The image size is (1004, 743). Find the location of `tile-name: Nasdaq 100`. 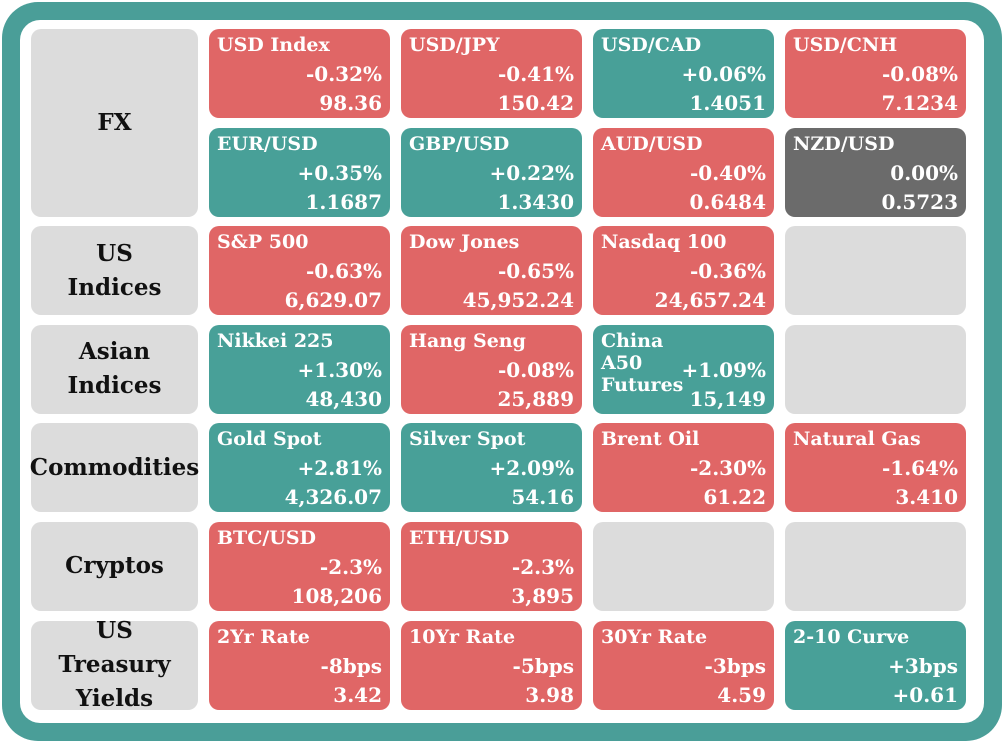

tile-name: Nasdaq 100 is located at coordinates (664, 242).